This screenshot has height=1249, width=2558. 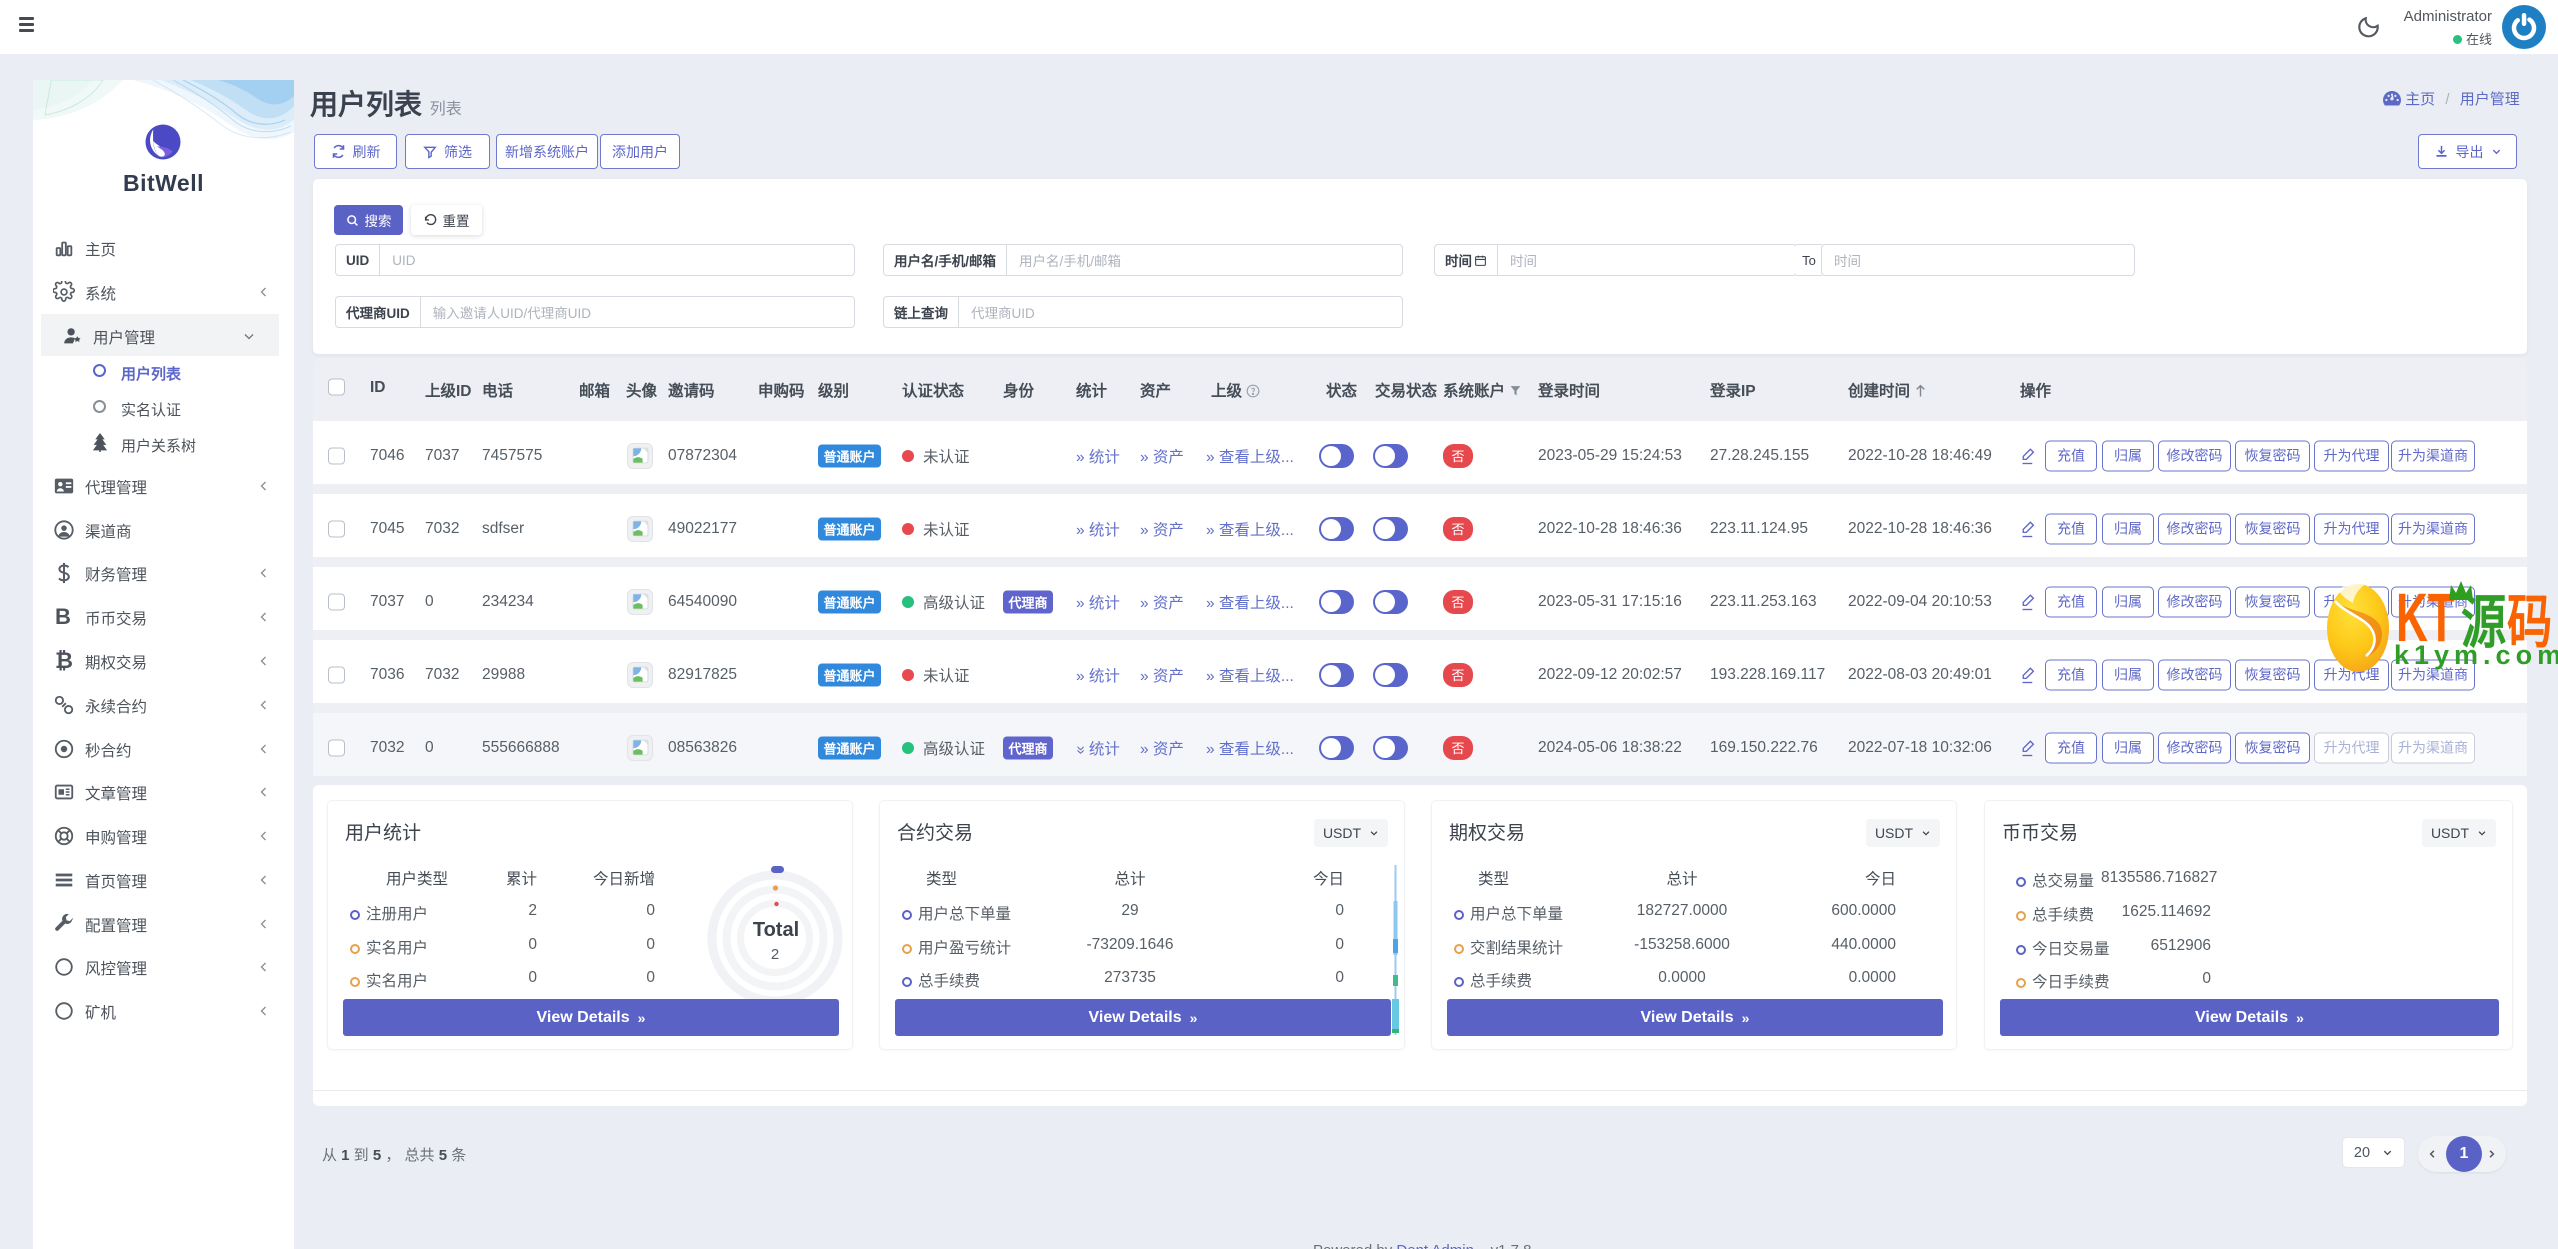 I want to click on svg-text: k1ym.com, so click(x=2476, y=655).